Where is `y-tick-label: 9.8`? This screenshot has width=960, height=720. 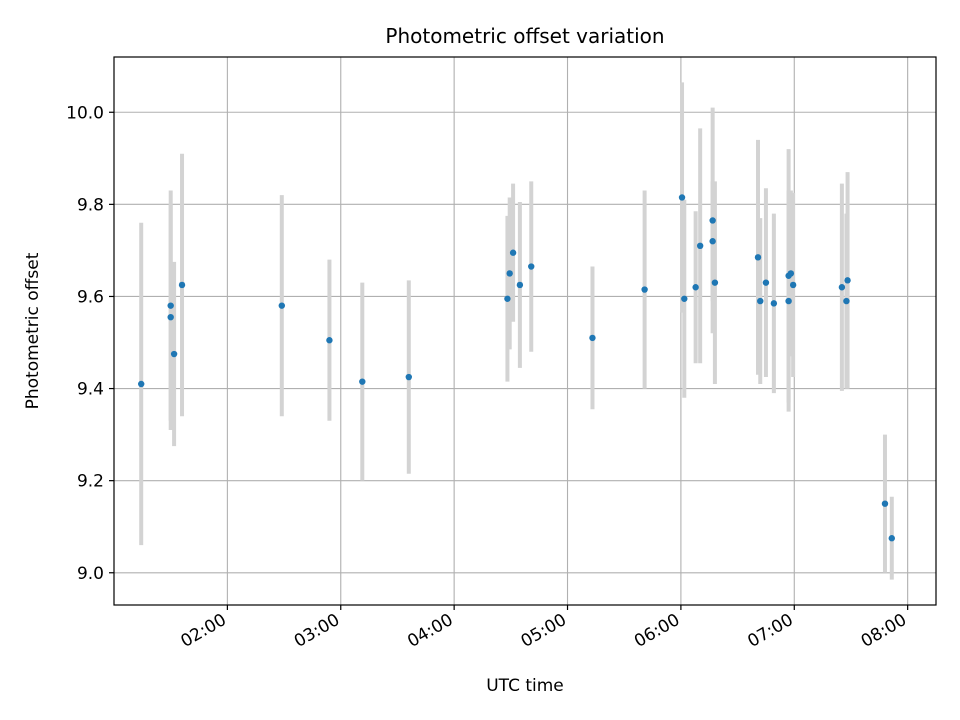 y-tick-label: 9.8 is located at coordinates (90, 205).